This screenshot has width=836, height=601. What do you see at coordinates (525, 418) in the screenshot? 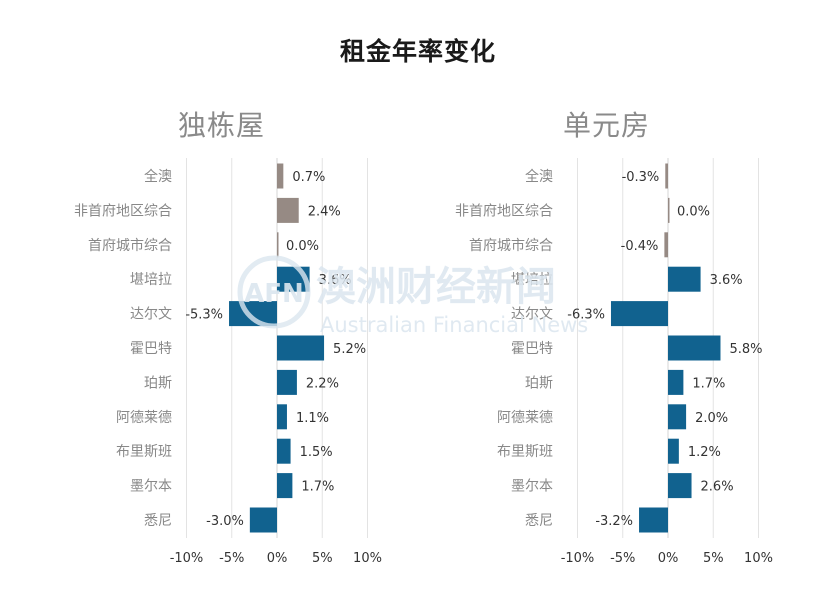
I see `units-category-label: 阿德莱德` at bounding box center [525, 418].